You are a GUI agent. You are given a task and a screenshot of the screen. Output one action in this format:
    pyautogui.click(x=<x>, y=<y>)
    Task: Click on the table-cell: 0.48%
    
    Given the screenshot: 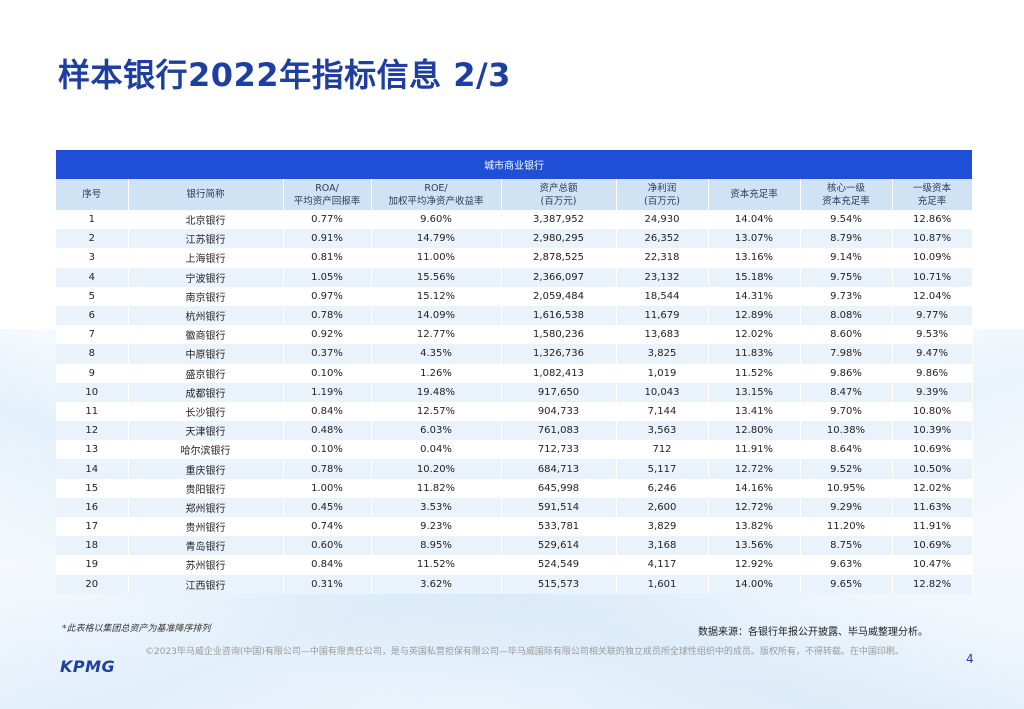 What is the action you would take?
    pyautogui.click(x=327, y=431)
    